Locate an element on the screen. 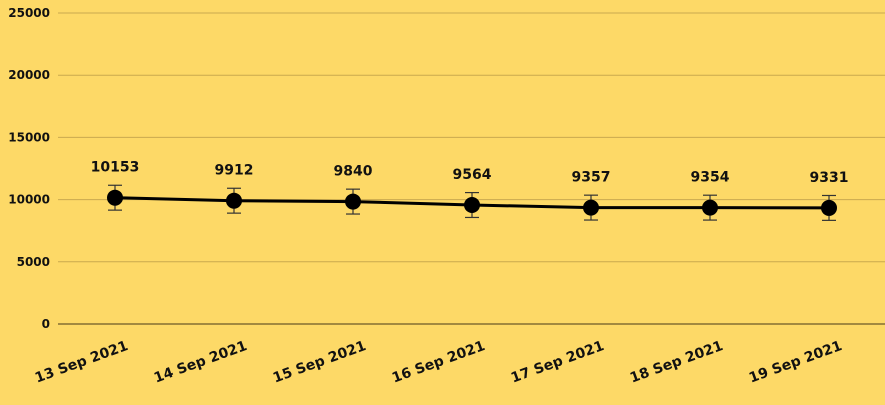  x-tick-label: 17 Sep 2021 is located at coordinates (557, 362).